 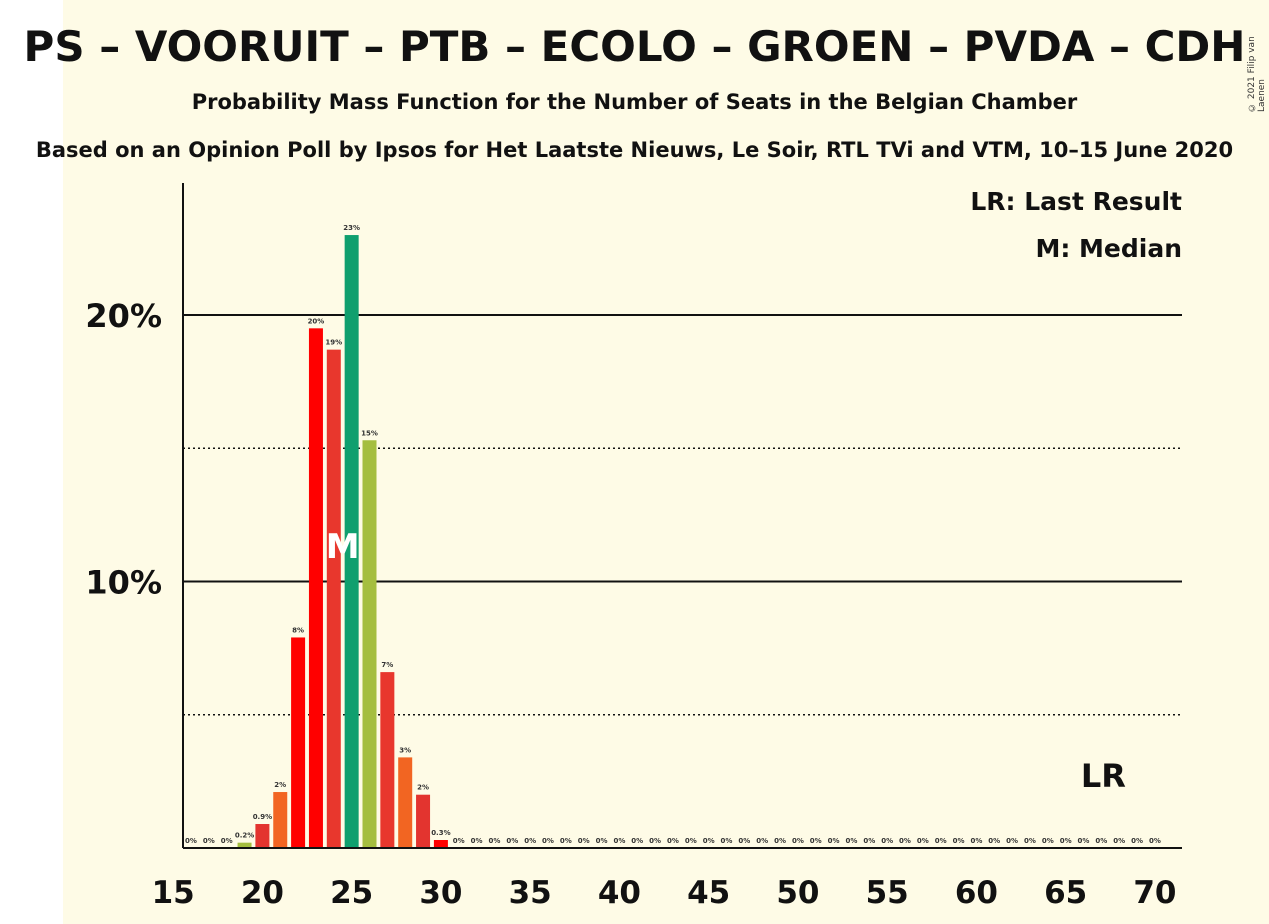 What do you see at coordinates (780, 841) in the screenshot?
I see `bar-label-49: 0%` at bounding box center [780, 841].